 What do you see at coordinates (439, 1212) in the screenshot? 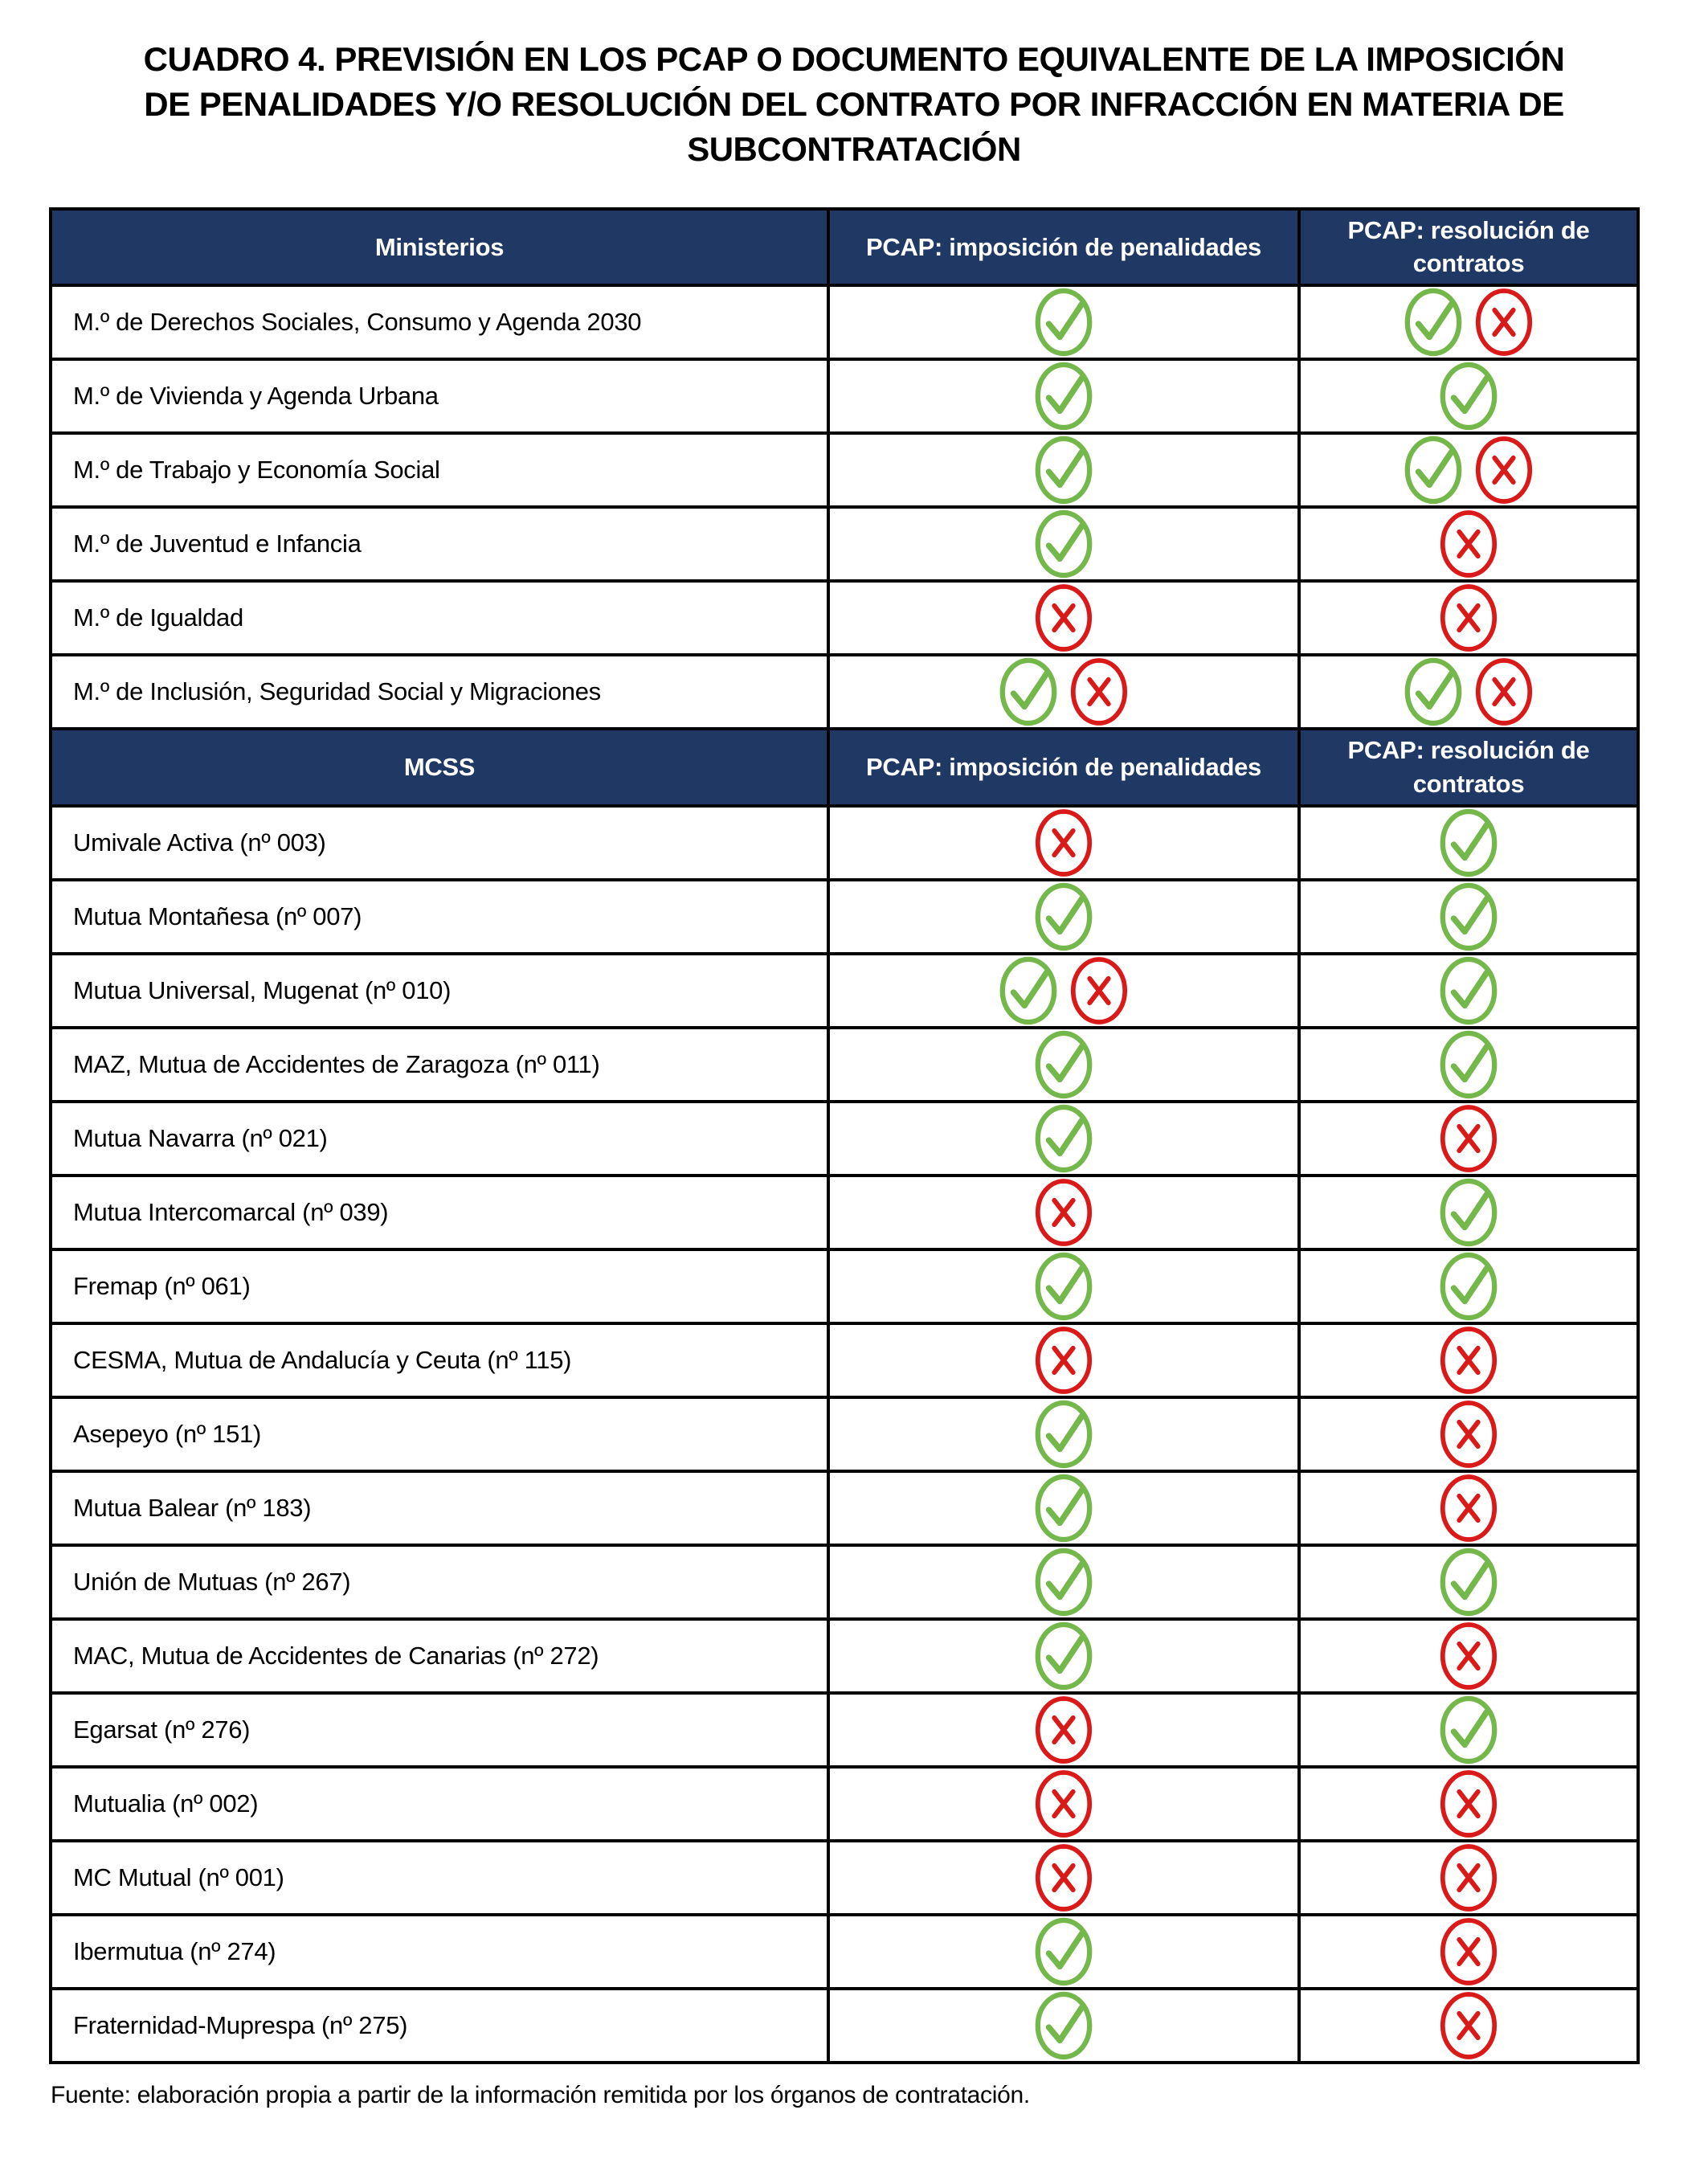
I see `row-label: Mutua Intercomarcal (nº 039)` at bounding box center [439, 1212].